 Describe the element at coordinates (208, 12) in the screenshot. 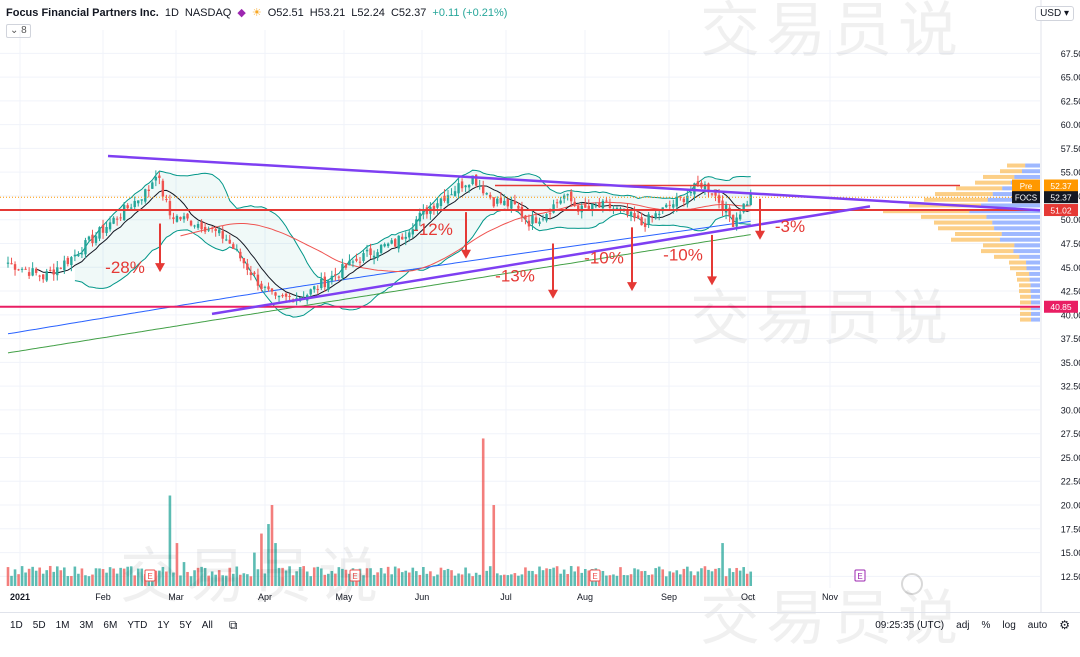

I see `exchange-label: NASDAQ` at that location.